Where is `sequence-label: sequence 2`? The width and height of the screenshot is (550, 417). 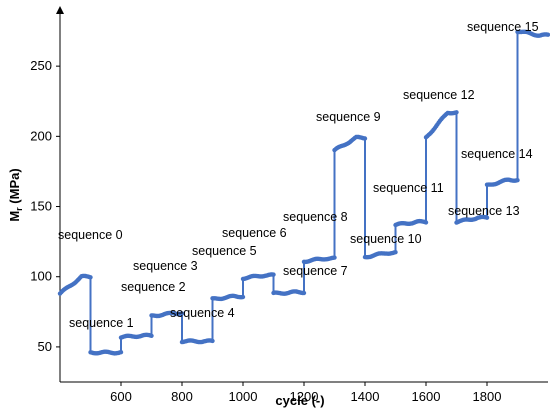 sequence-label: sequence 2 is located at coordinates (153, 287).